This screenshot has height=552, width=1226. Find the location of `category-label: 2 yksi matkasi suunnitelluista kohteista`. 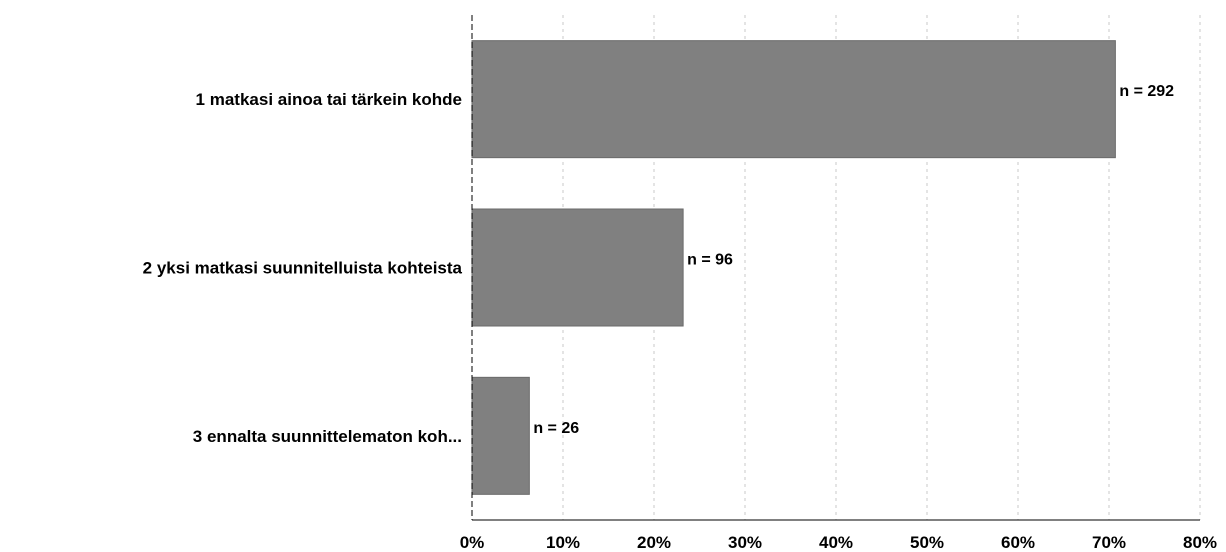

category-label: 2 yksi matkasi suunnitelluista kohteista is located at coordinates (303, 268).